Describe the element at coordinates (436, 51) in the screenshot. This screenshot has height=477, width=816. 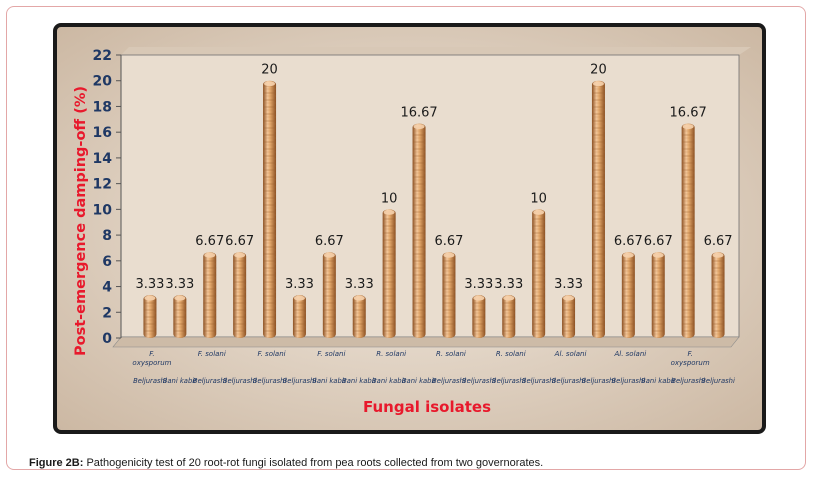
I see `plot-back-wall` at that location.